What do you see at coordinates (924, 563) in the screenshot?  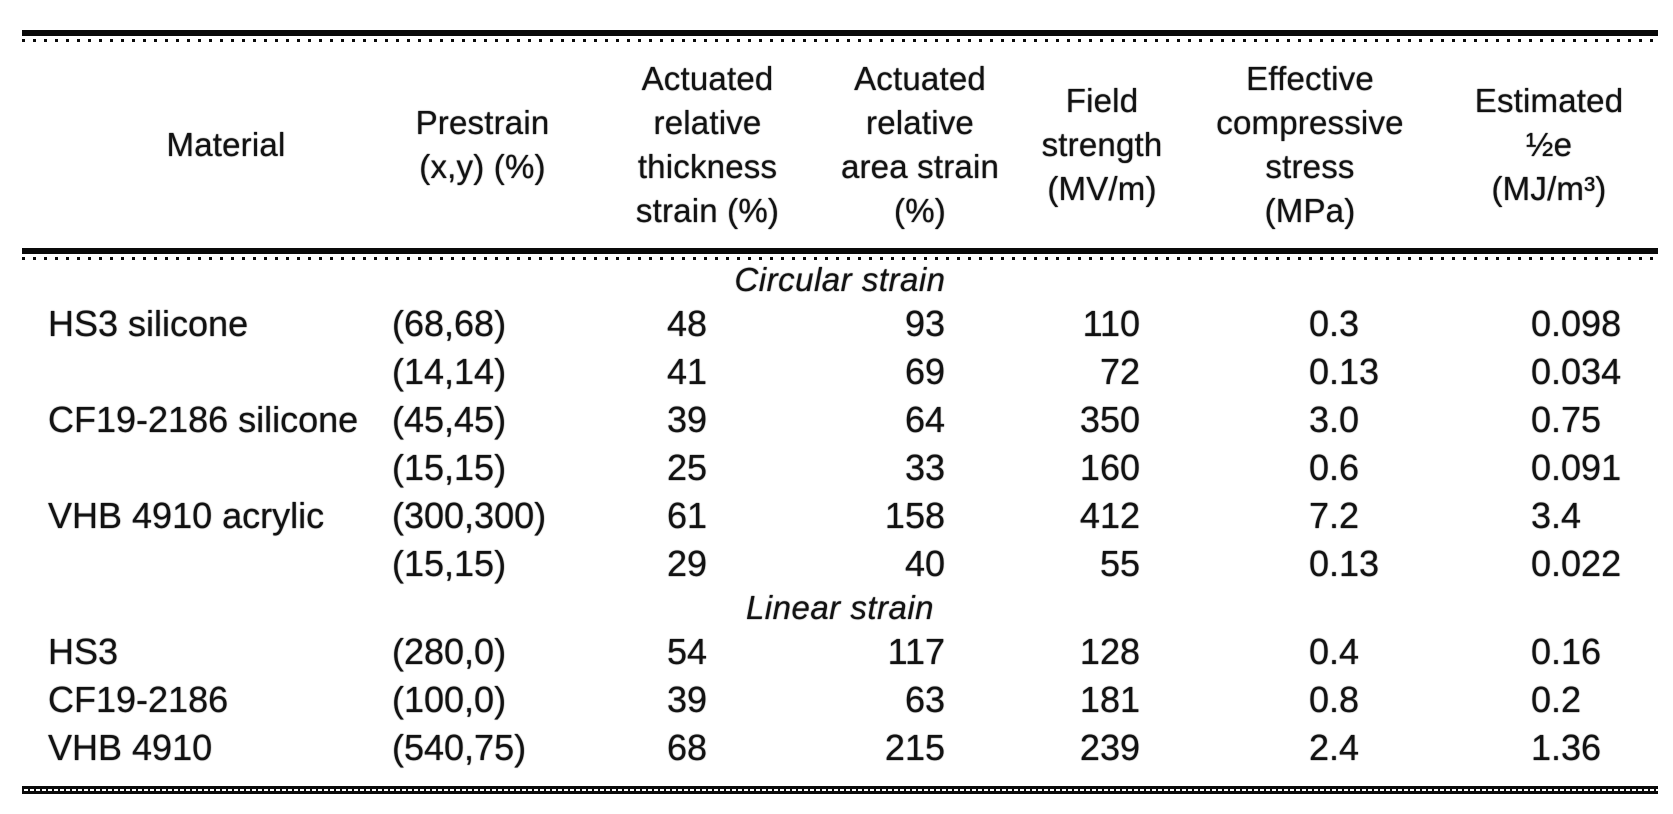 I see `cell-area-strain: 40` at bounding box center [924, 563].